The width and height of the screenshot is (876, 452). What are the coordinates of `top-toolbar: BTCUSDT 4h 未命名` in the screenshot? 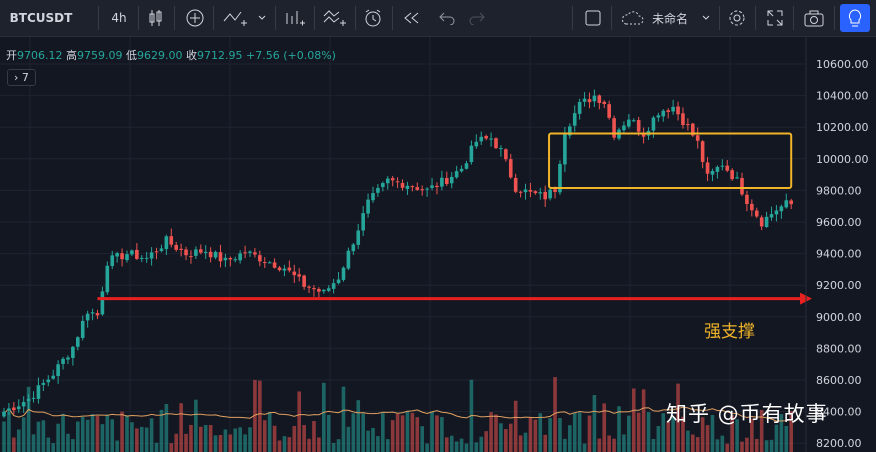 It's located at (438, 18).